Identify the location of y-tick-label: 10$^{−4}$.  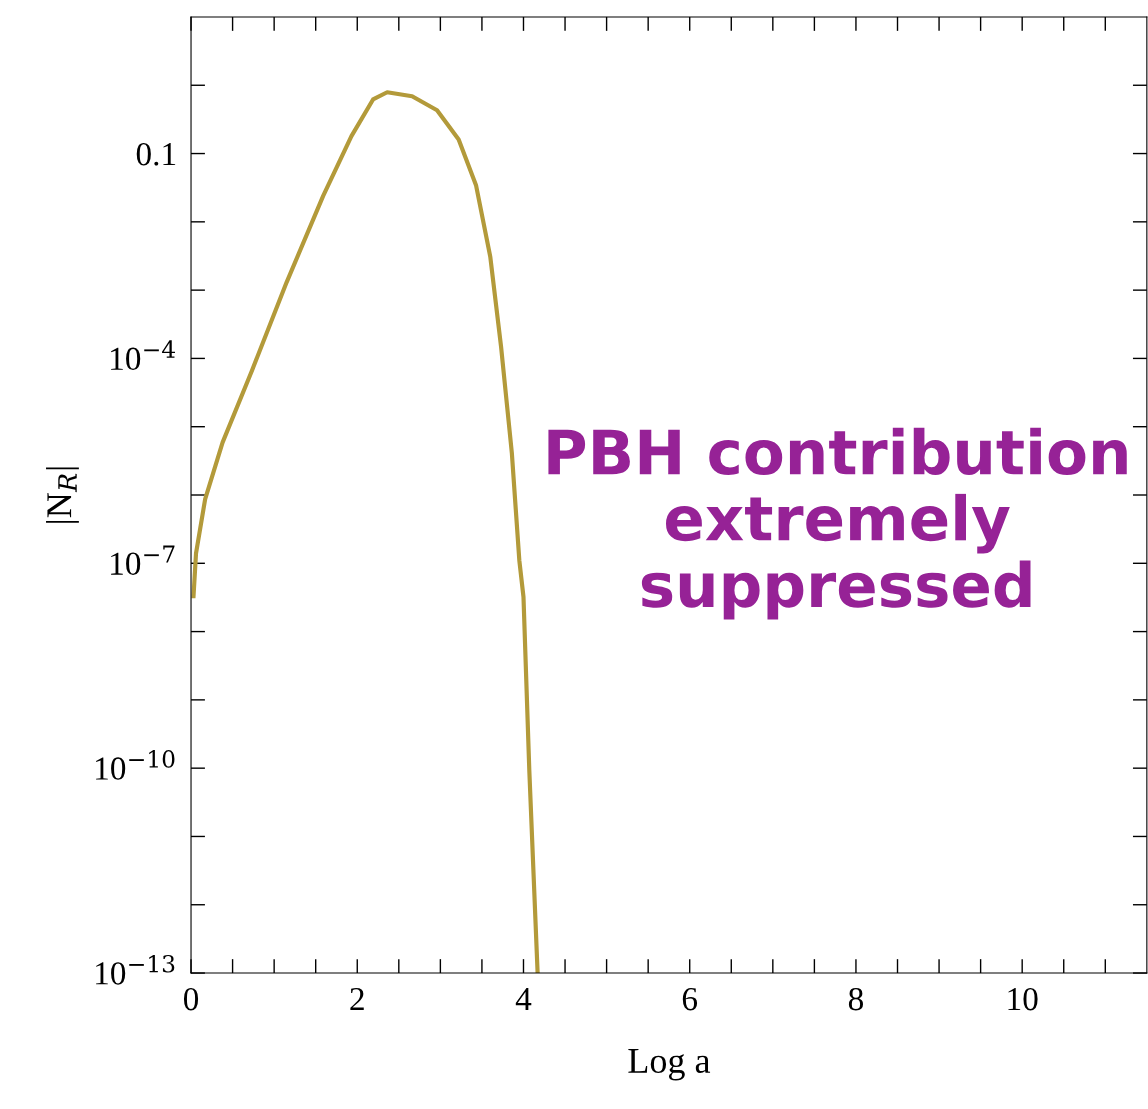
(143, 355).